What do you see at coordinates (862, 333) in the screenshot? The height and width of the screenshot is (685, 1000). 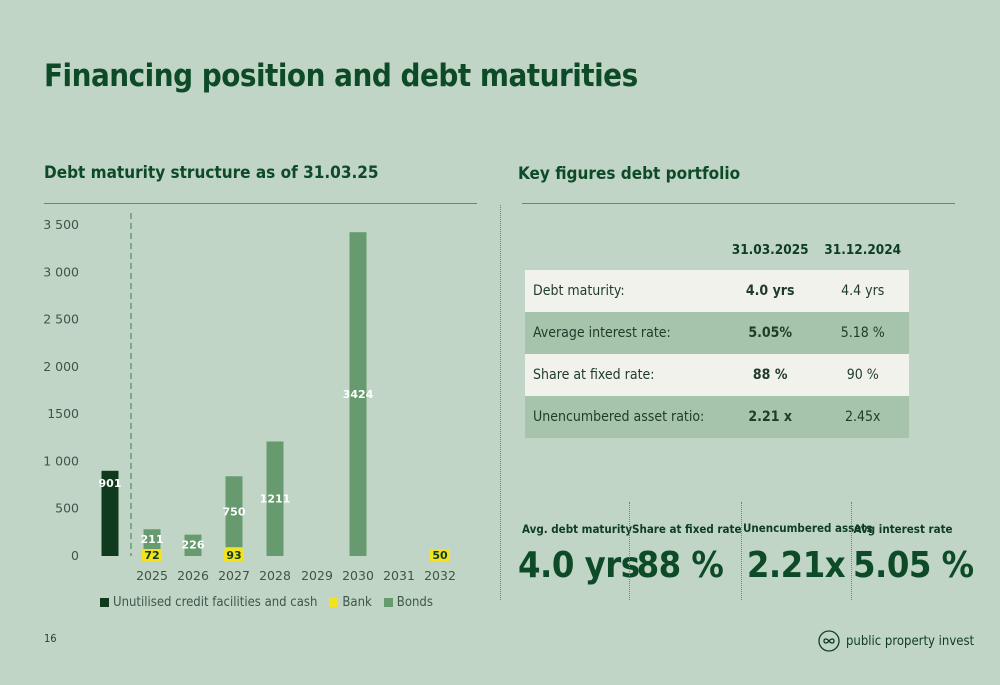 I see `row-previous: 5.18 %` at bounding box center [862, 333].